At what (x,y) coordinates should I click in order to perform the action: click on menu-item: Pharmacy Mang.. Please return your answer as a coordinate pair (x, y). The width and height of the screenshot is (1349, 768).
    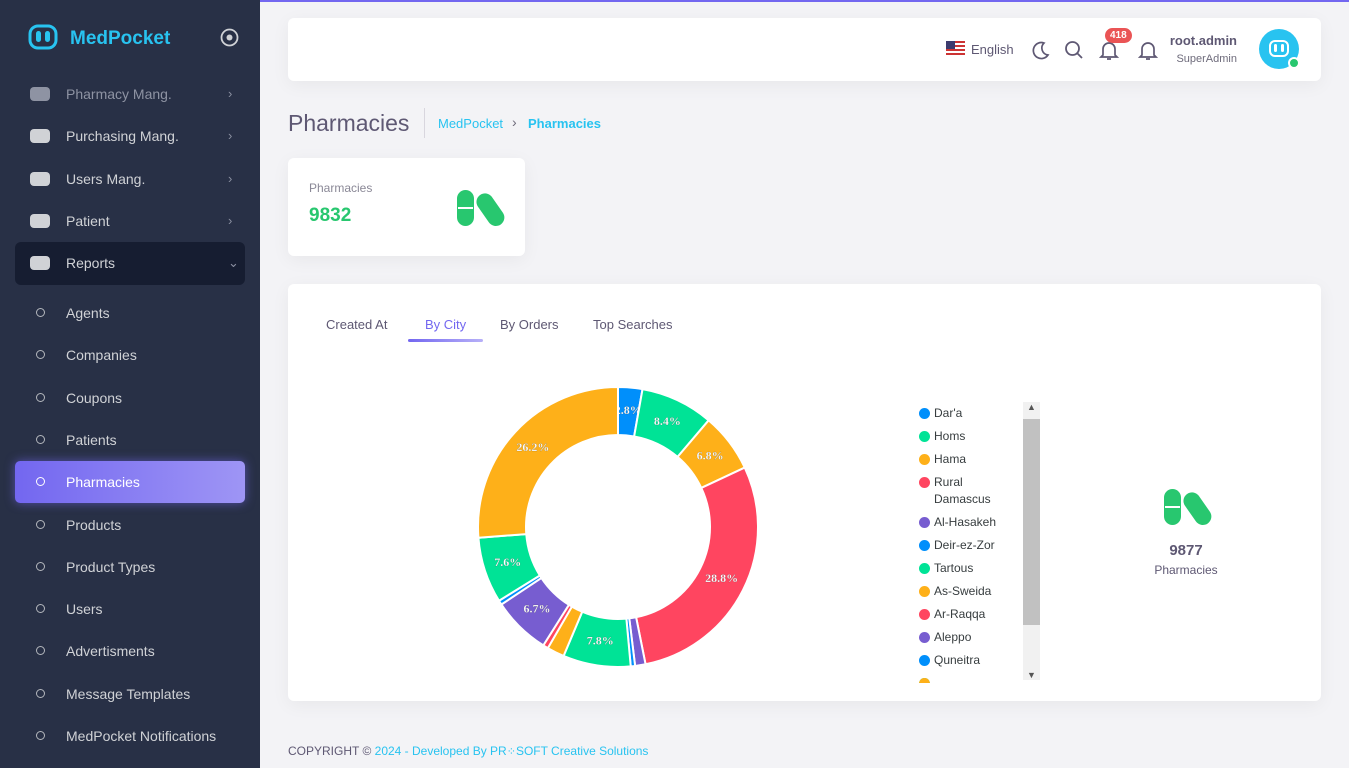
    Looking at the image, I should click on (119, 94).